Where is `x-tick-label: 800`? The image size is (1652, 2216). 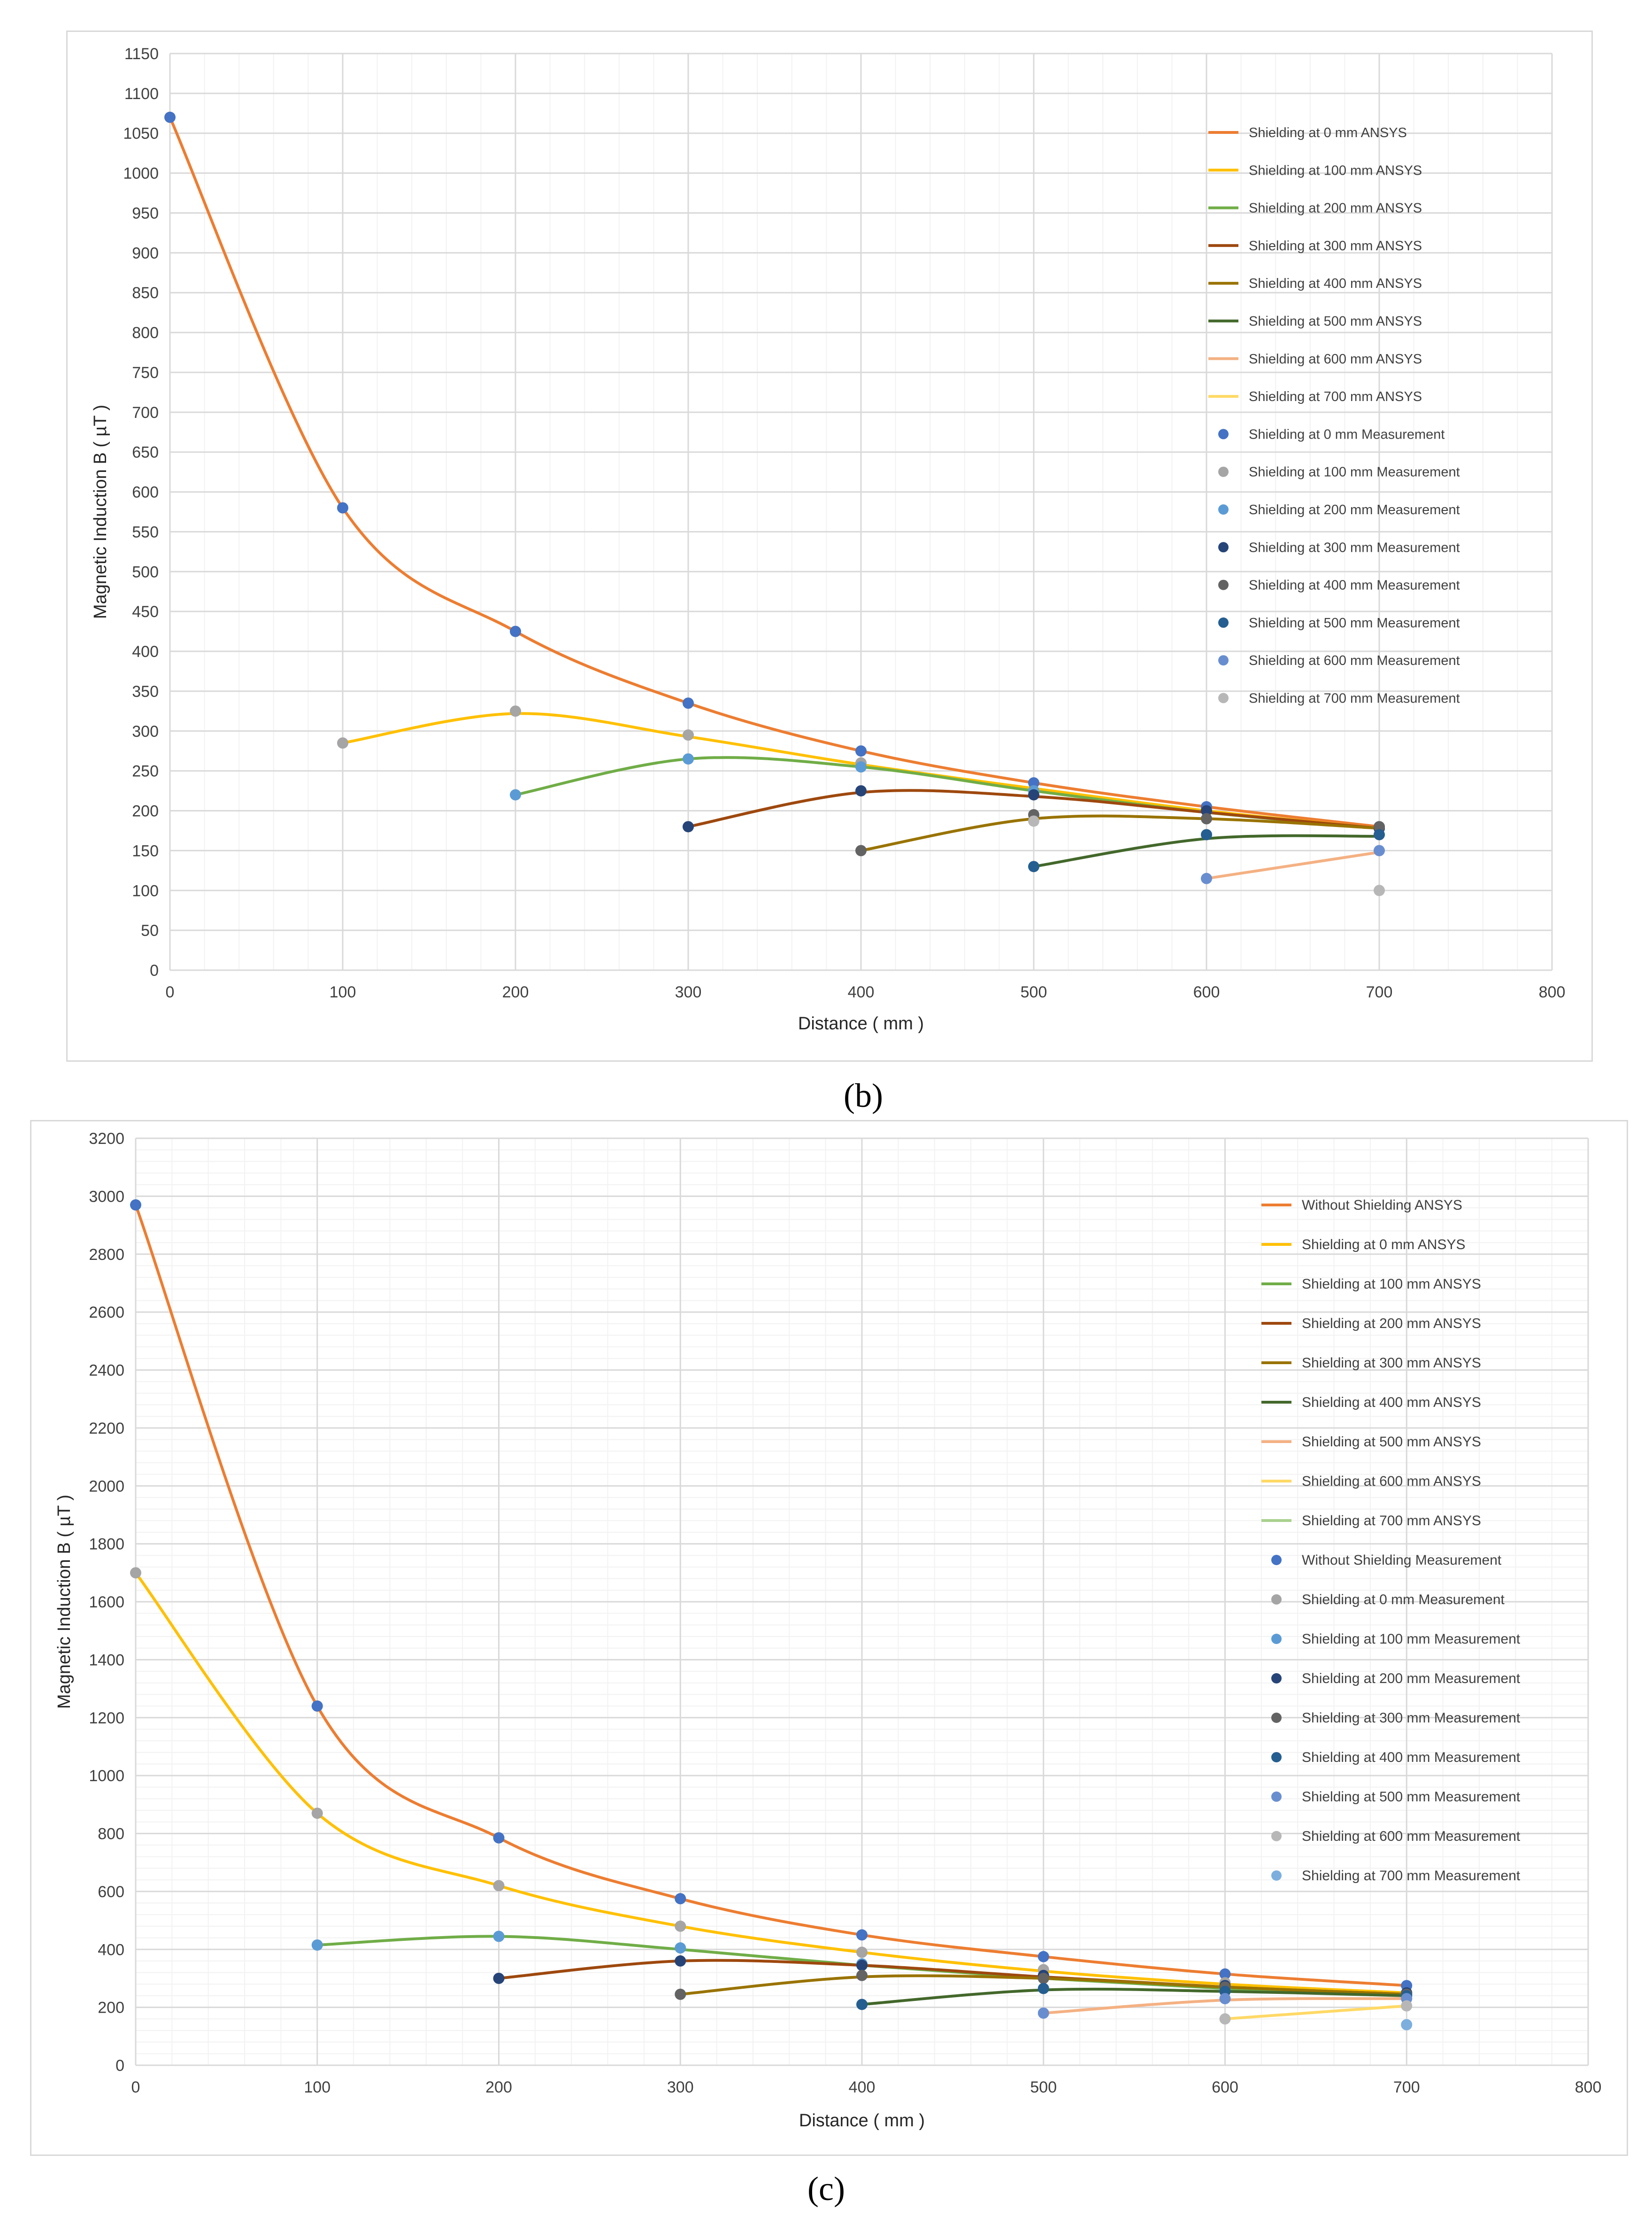
x-tick-label: 800 is located at coordinates (1553, 992).